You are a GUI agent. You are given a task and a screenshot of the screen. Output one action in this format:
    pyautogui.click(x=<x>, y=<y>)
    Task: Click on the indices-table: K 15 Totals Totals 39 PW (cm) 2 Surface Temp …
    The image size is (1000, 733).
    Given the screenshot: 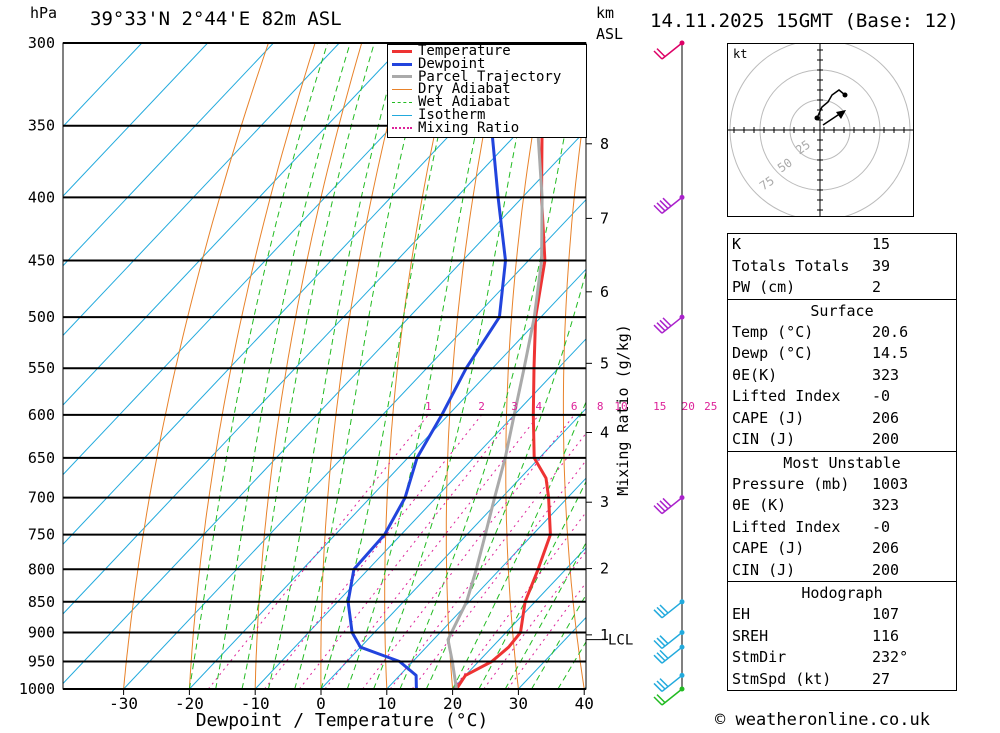 What is the action you would take?
    pyautogui.click(x=842, y=462)
    